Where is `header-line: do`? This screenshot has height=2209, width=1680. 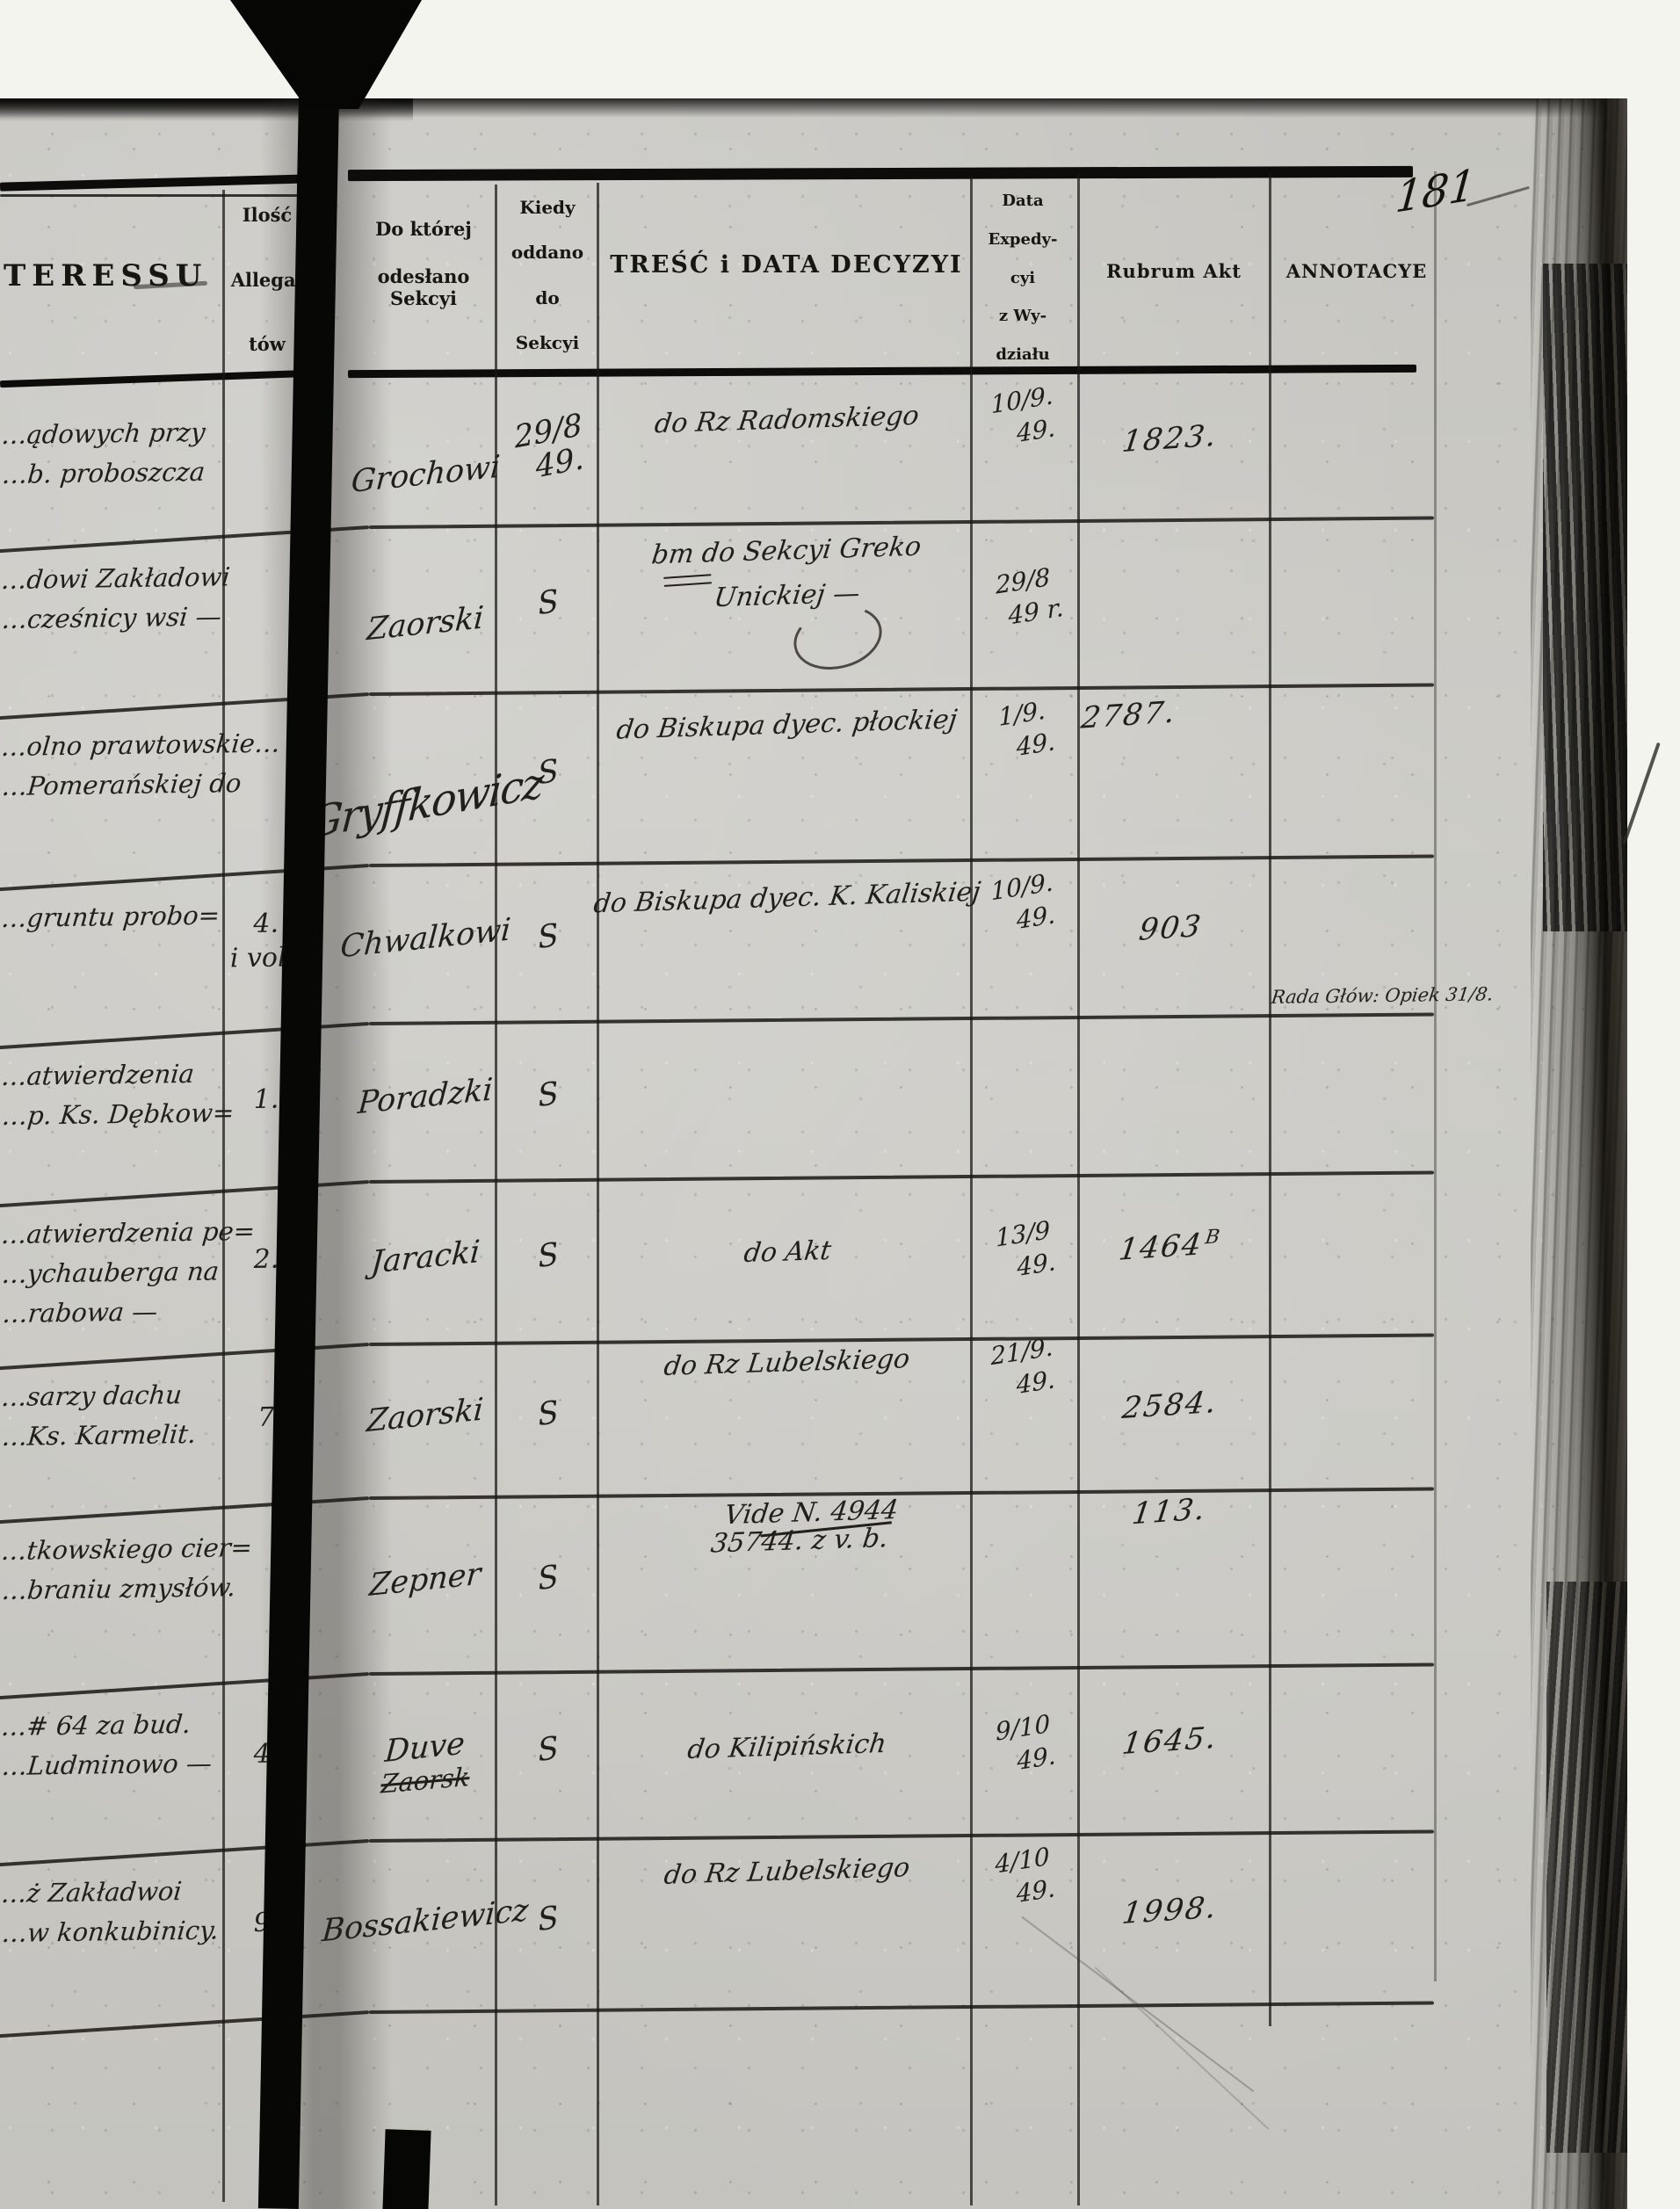
header-line: do is located at coordinates (547, 297).